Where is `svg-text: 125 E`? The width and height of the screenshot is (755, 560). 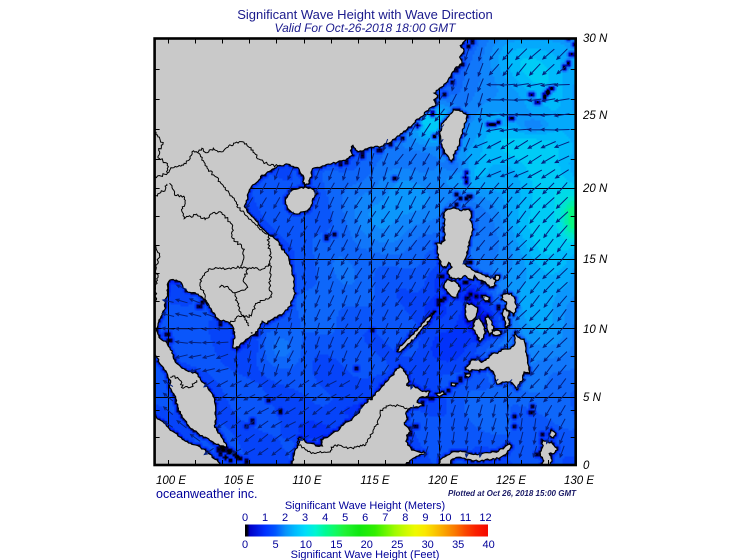 svg-text: 125 E is located at coordinates (511, 481).